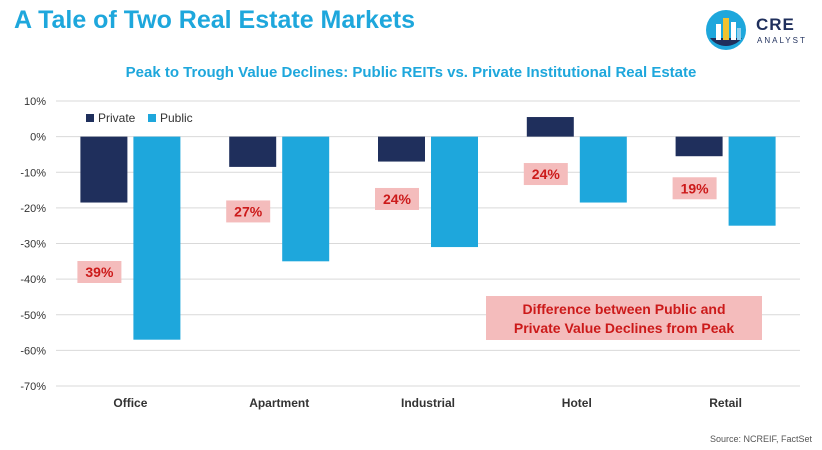 This screenshot has width=822, height=450. I want to click on bar-private-industrial, so click(401, 149).